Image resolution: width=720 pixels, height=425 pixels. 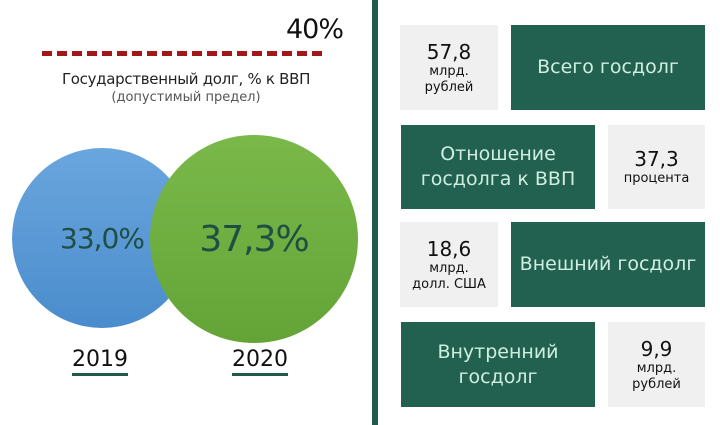 What do you see at coordinates (498, 351) in the screenshot?
I see `domestic-debt-label: Внутренний` at bounding box center [498, 351].